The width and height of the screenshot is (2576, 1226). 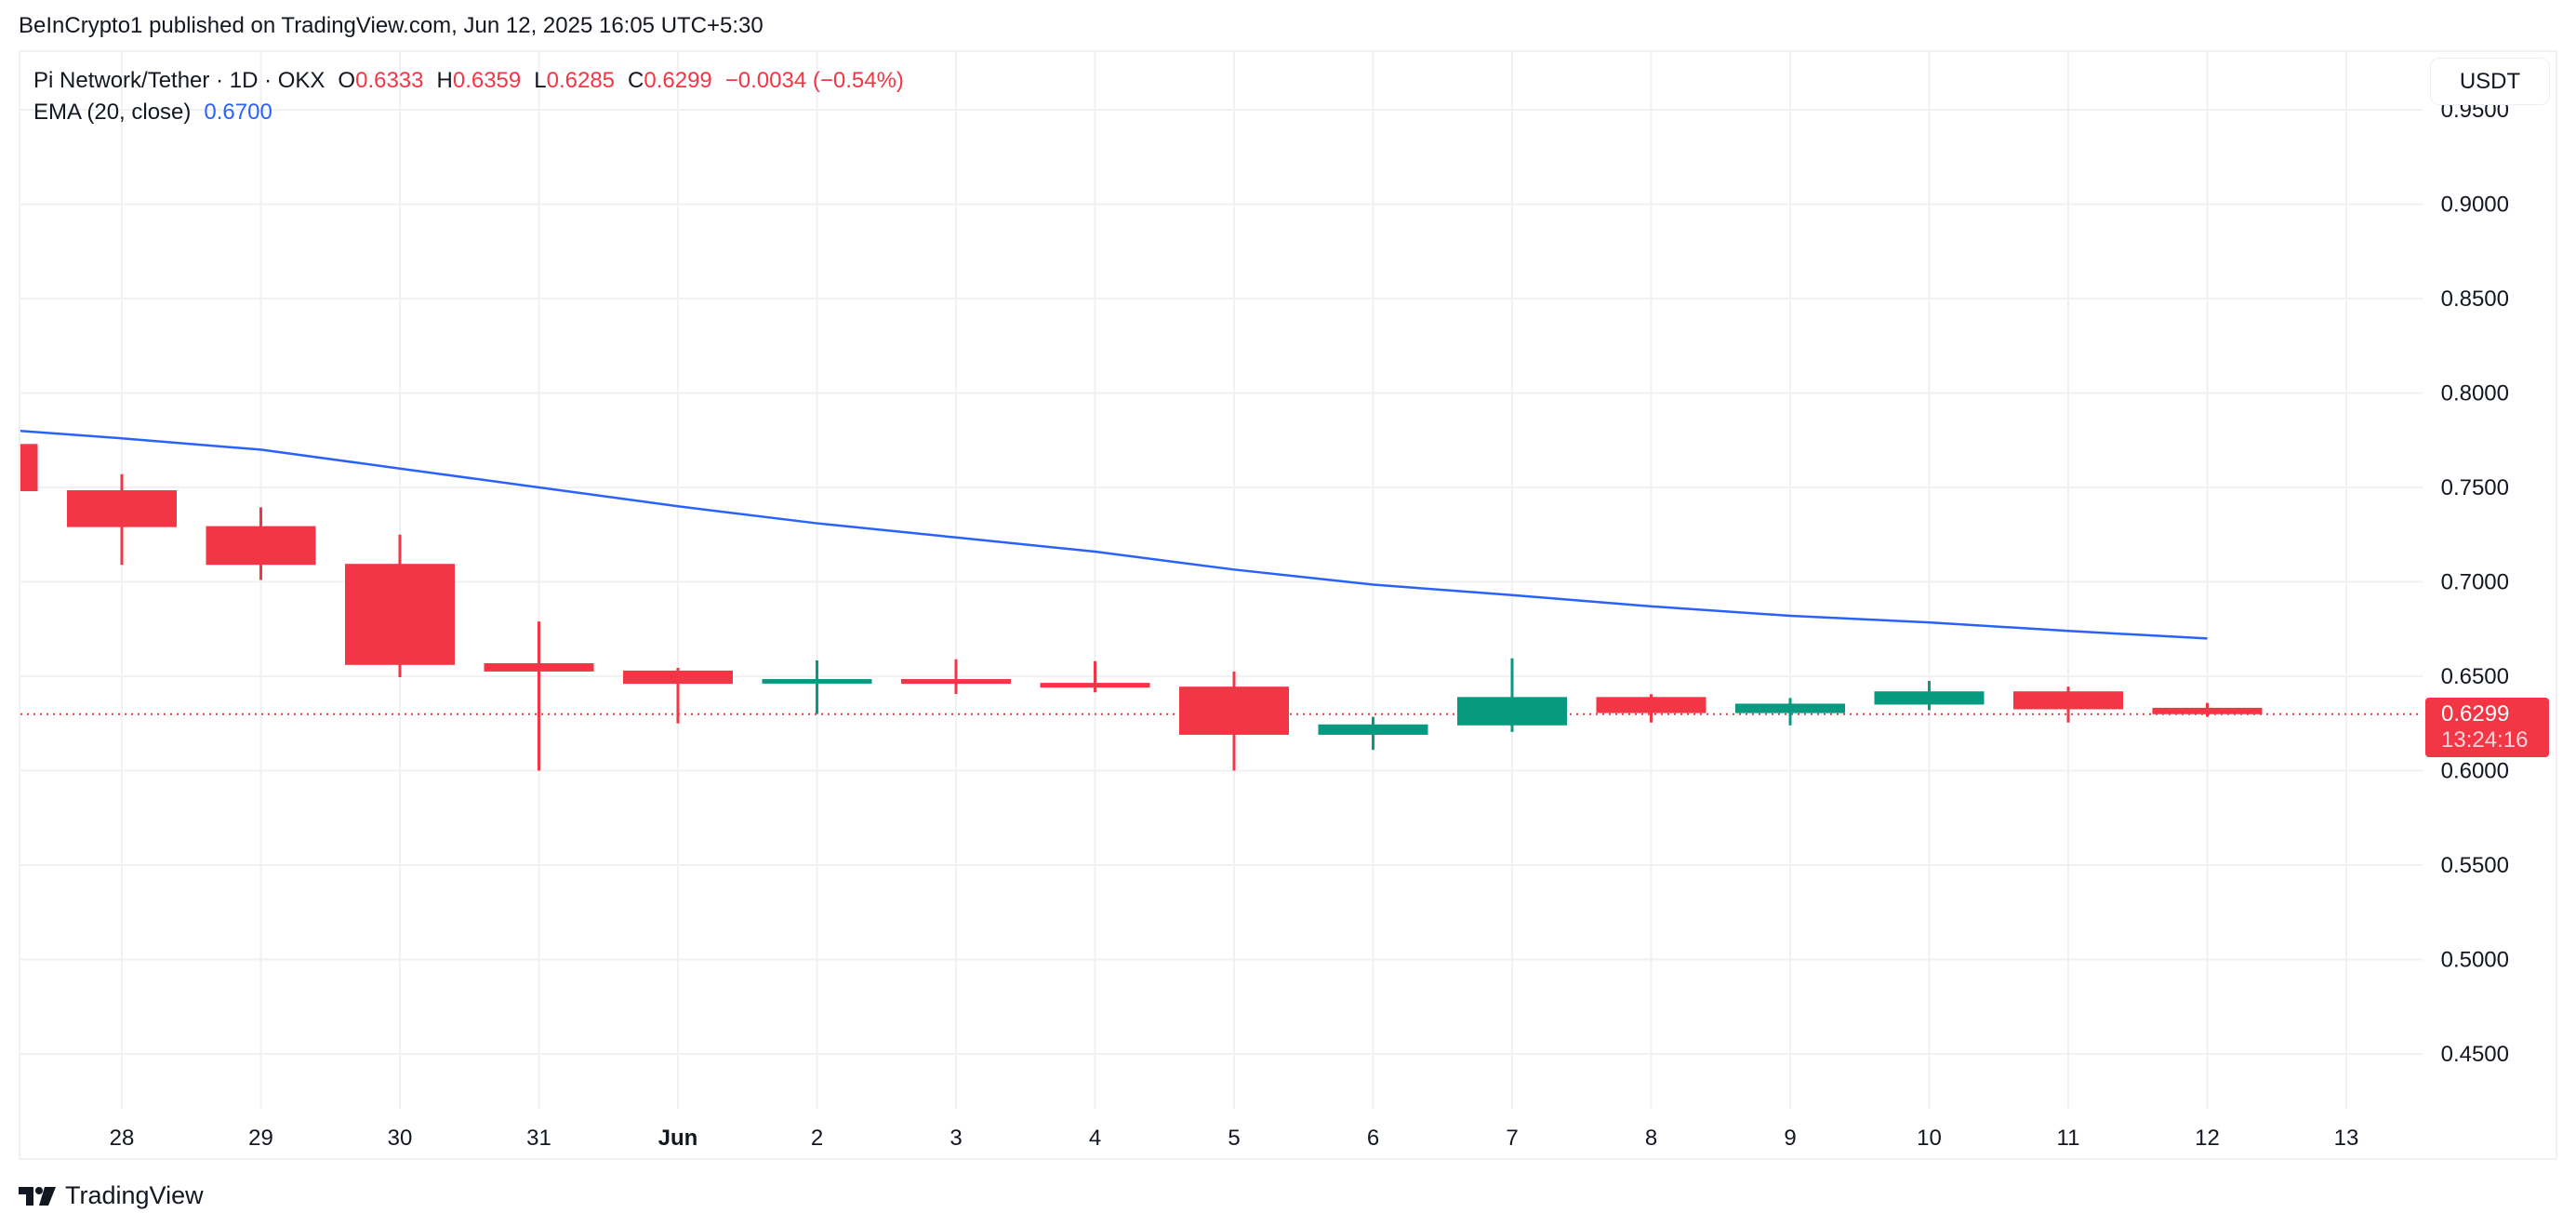 What do you see at coordinates (444, 80) in the screenshot?
I see `high-label: H` at bounding box center [444, 80].